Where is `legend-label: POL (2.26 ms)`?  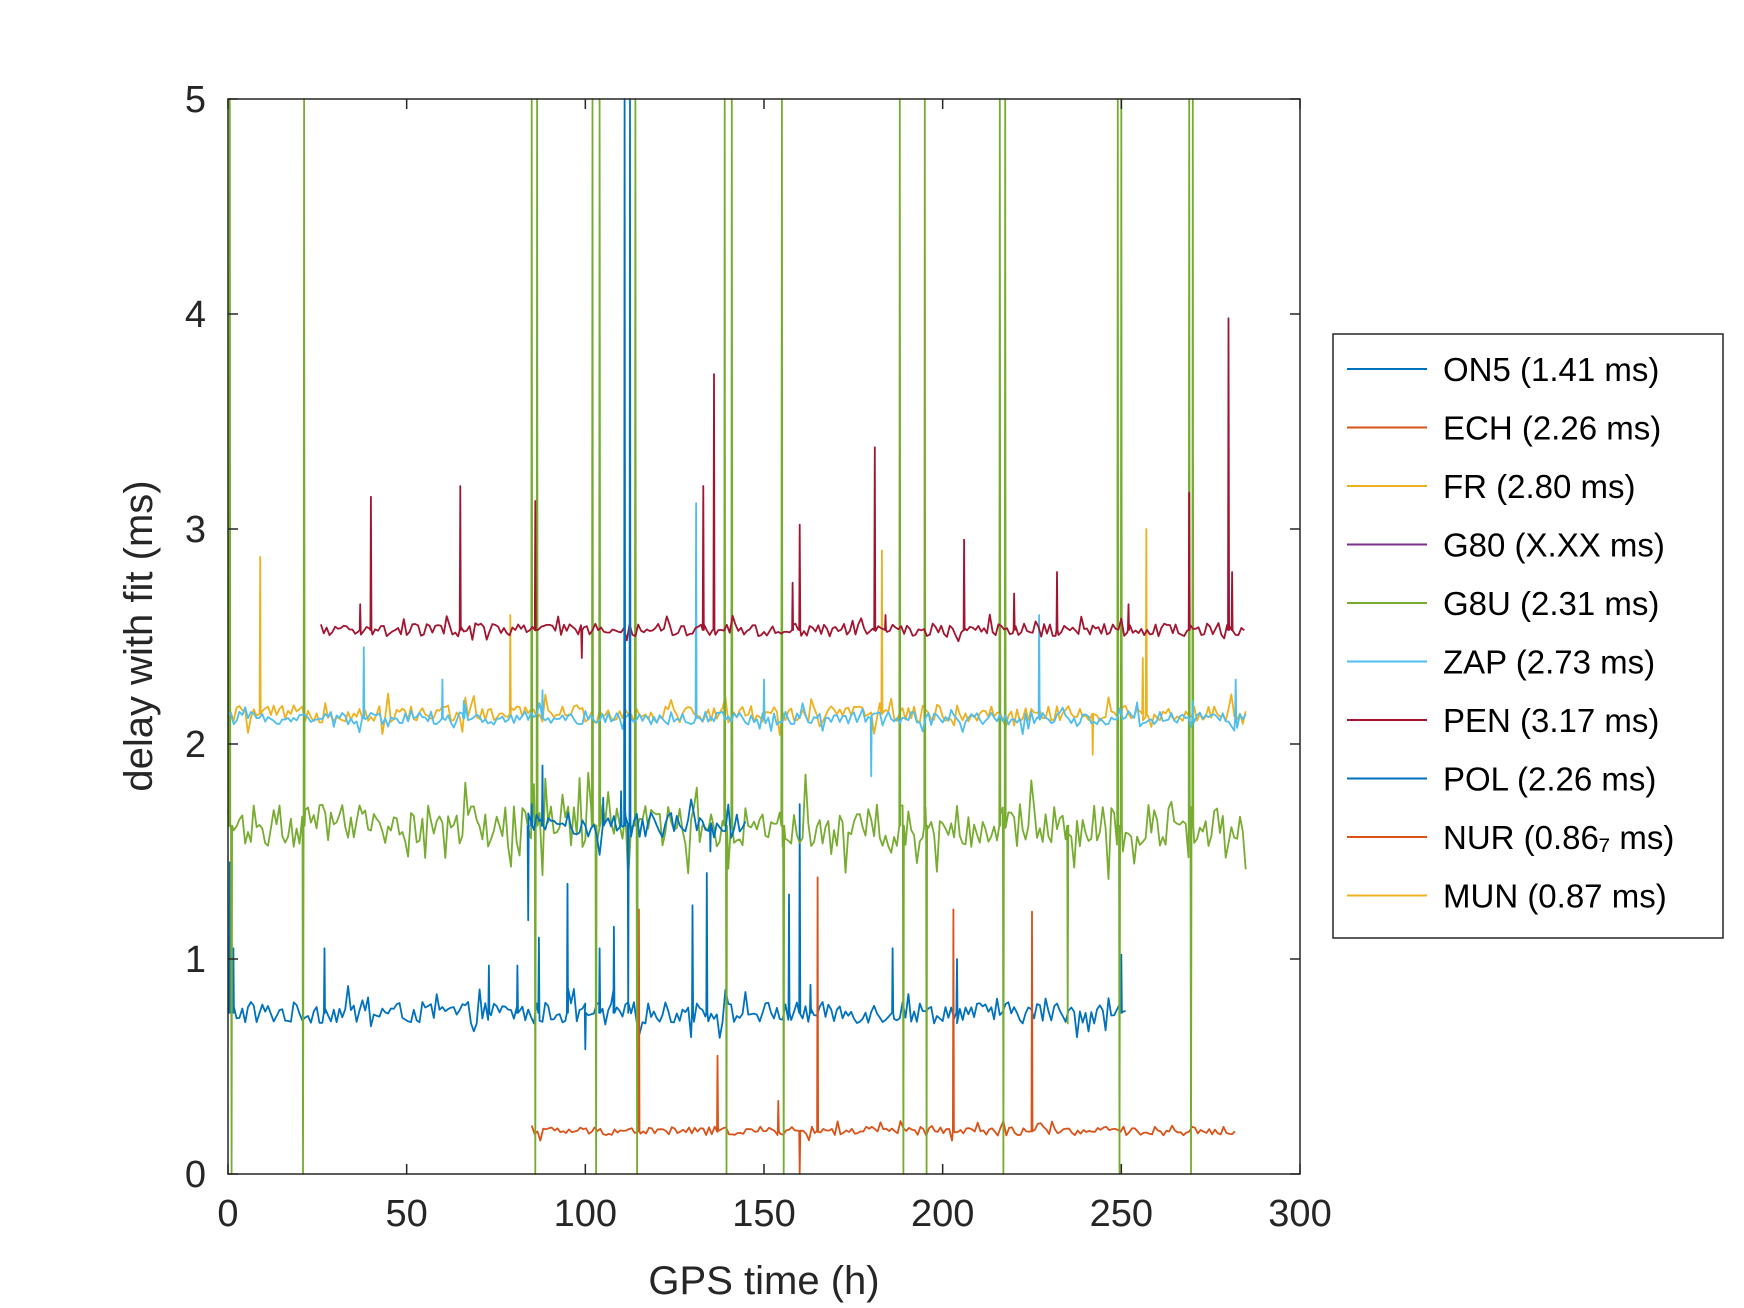 legend-label: POL (2.26 ms) is located at coordinates (1549, 779).